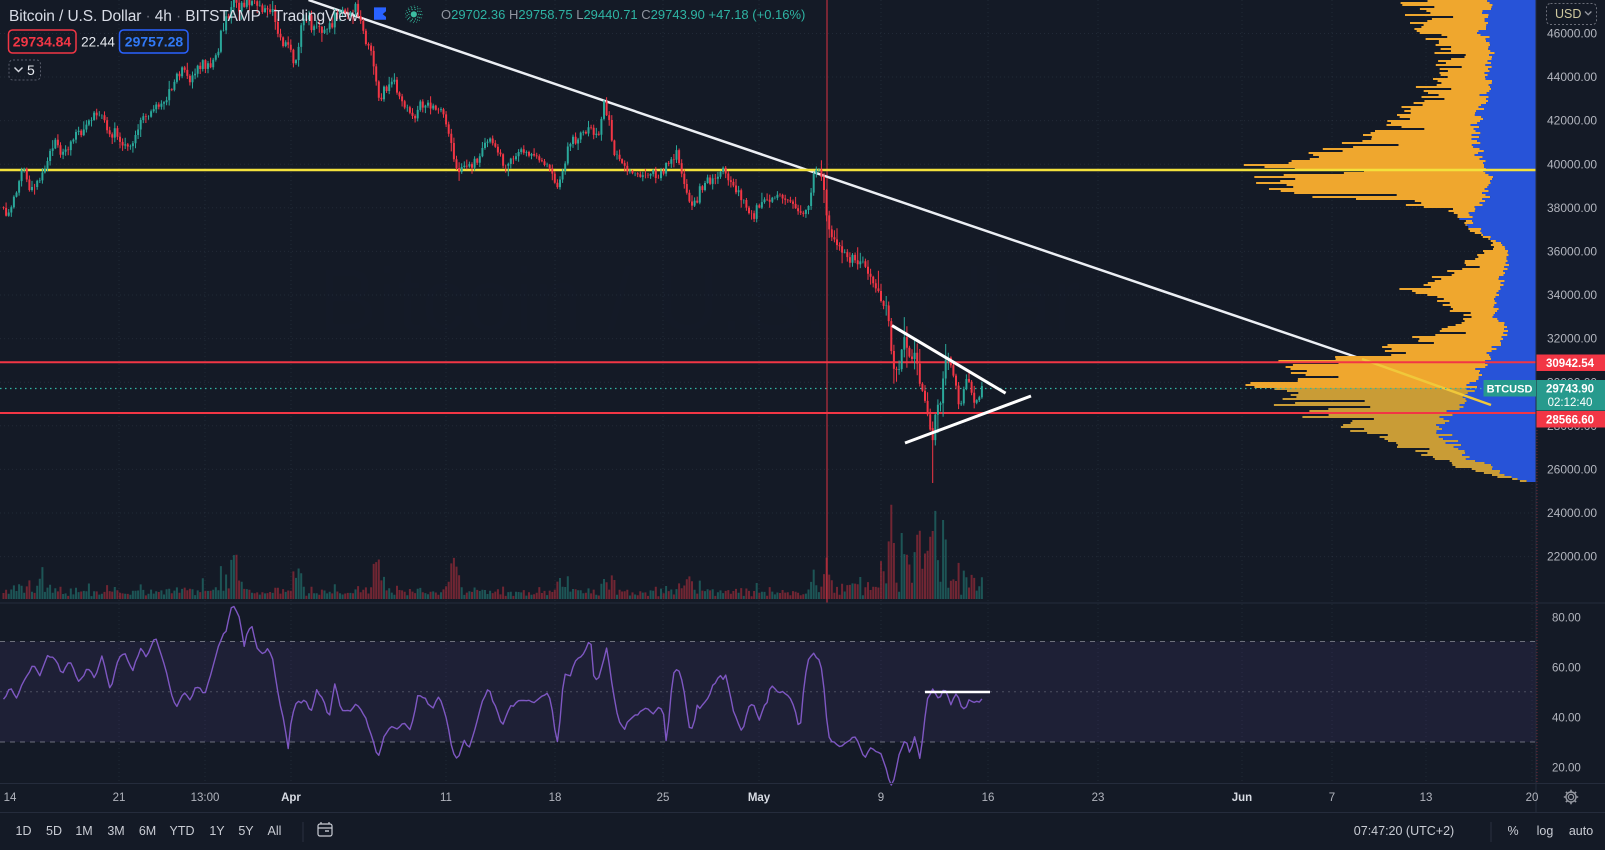 The height and width of the screenshot is (850, 1605). Describe the element at coordinates (1510, 390) in the screenshot. I see `svg-text: BTCUSD` at that location.